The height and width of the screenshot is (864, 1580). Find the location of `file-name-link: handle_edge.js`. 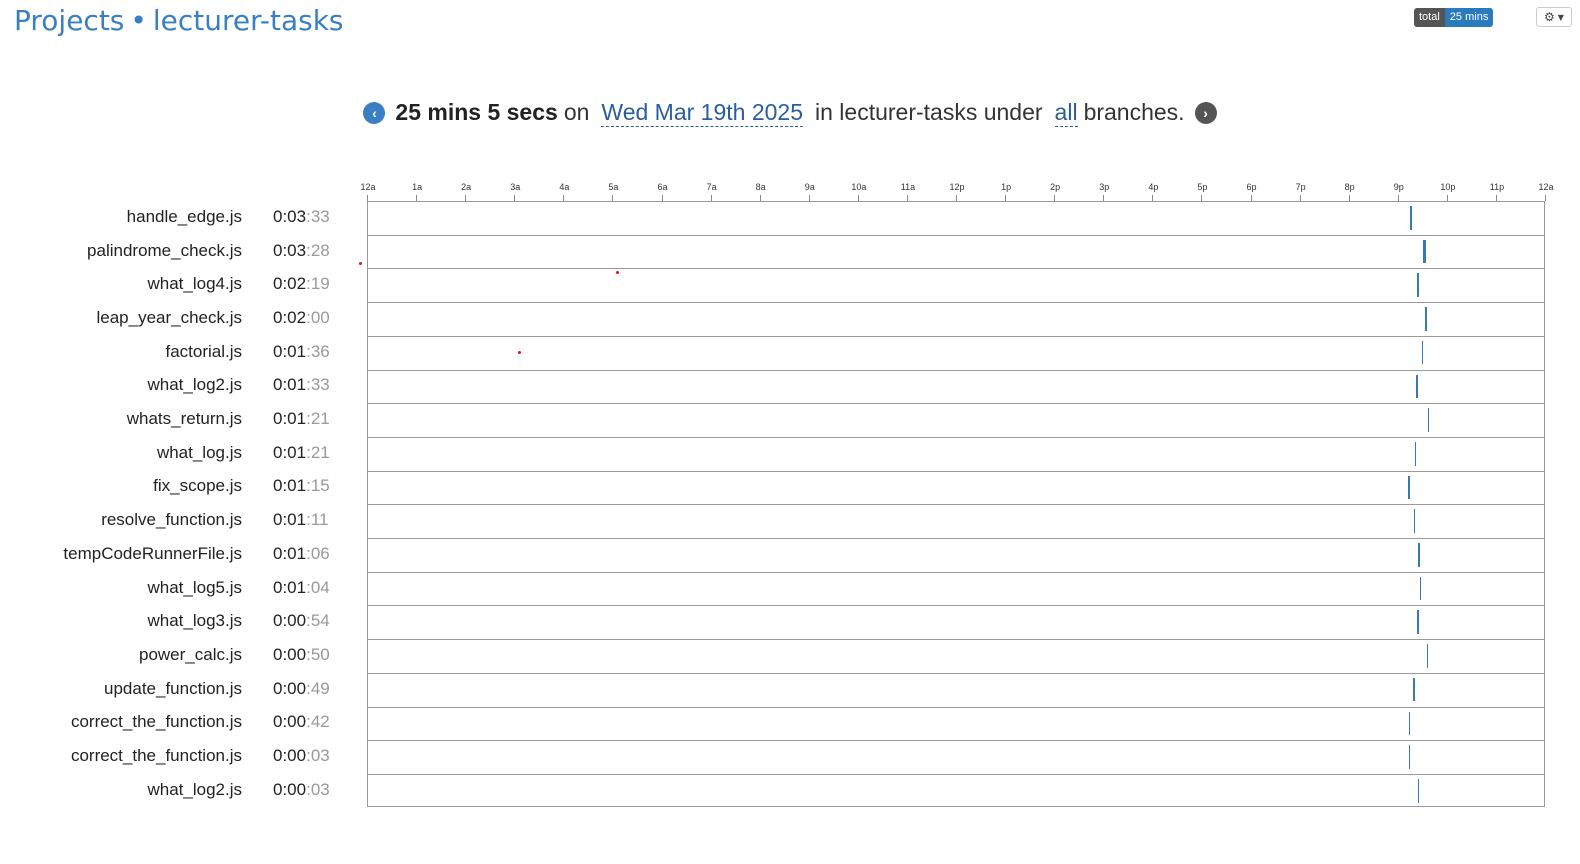

file-name-link: handle_edge.js is located at coordinates (184, 216).